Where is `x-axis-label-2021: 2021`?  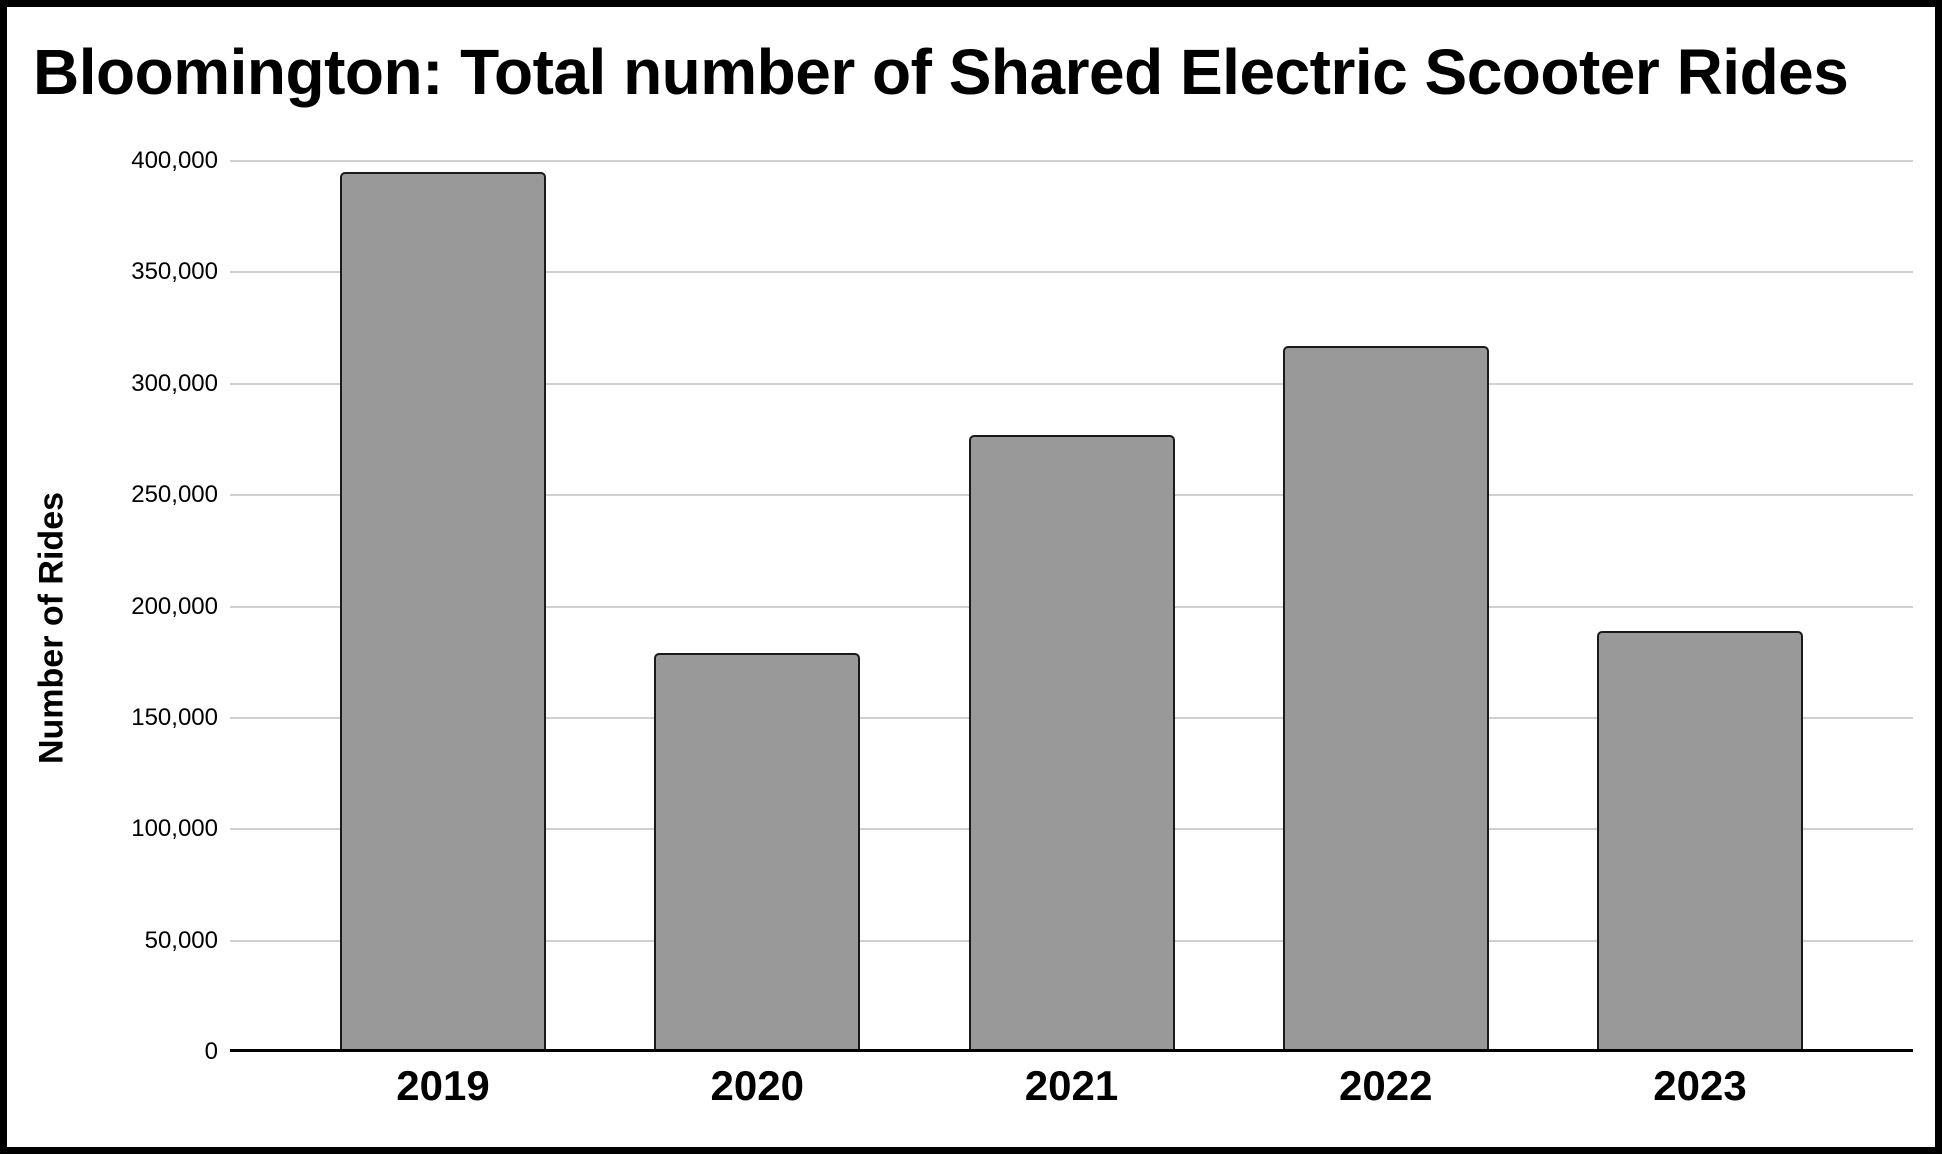 x-axis-label-2021: 2021 is located at coordinates (1071, 1085).